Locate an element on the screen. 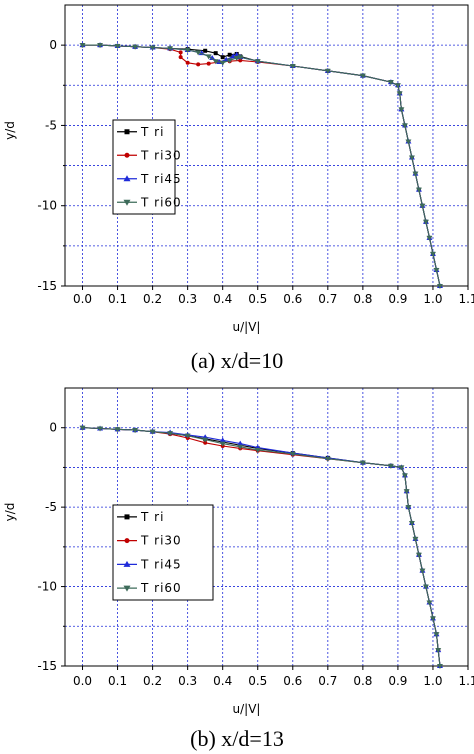 The height and width of the screenshot is (754, 474). y-tick-label: -15 is located at coordinates (47, 286).